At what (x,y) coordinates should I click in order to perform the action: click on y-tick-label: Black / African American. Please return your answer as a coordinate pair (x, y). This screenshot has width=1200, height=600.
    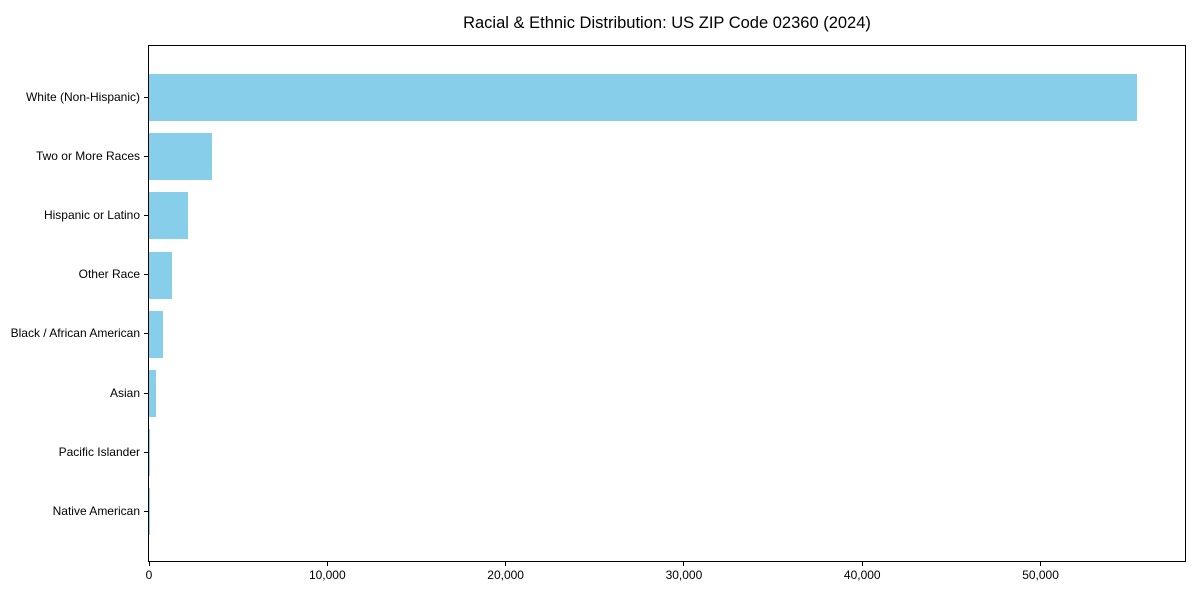
    Looking at the image, I should click on (75, 333).